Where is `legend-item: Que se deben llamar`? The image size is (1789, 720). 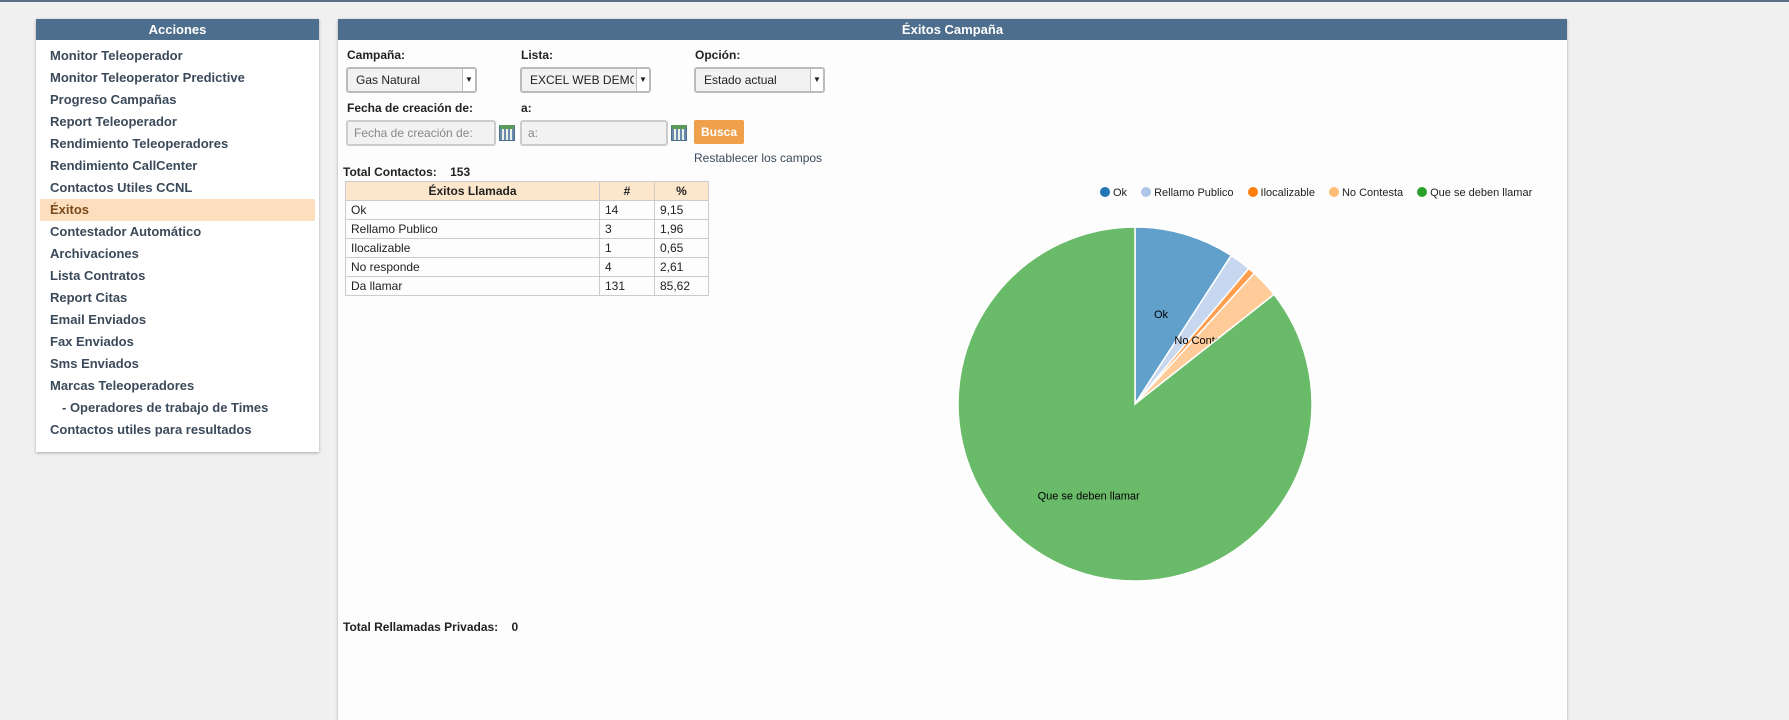
legend-item: Que se deben llamar is located at coordinates (1474, 193).